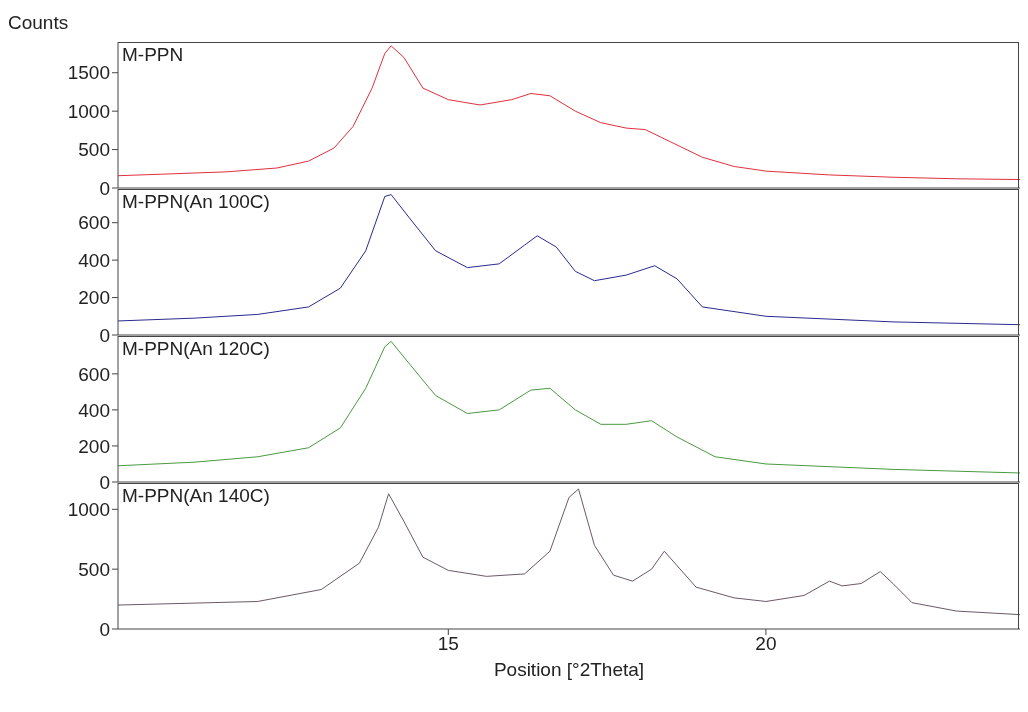 The height and width of the screenshot is (712, 1028). What do you see at coordinates (196, 349) in the screenshot?
I see `text: M-PPN(An 120C)` at bounding box center [196, 349].